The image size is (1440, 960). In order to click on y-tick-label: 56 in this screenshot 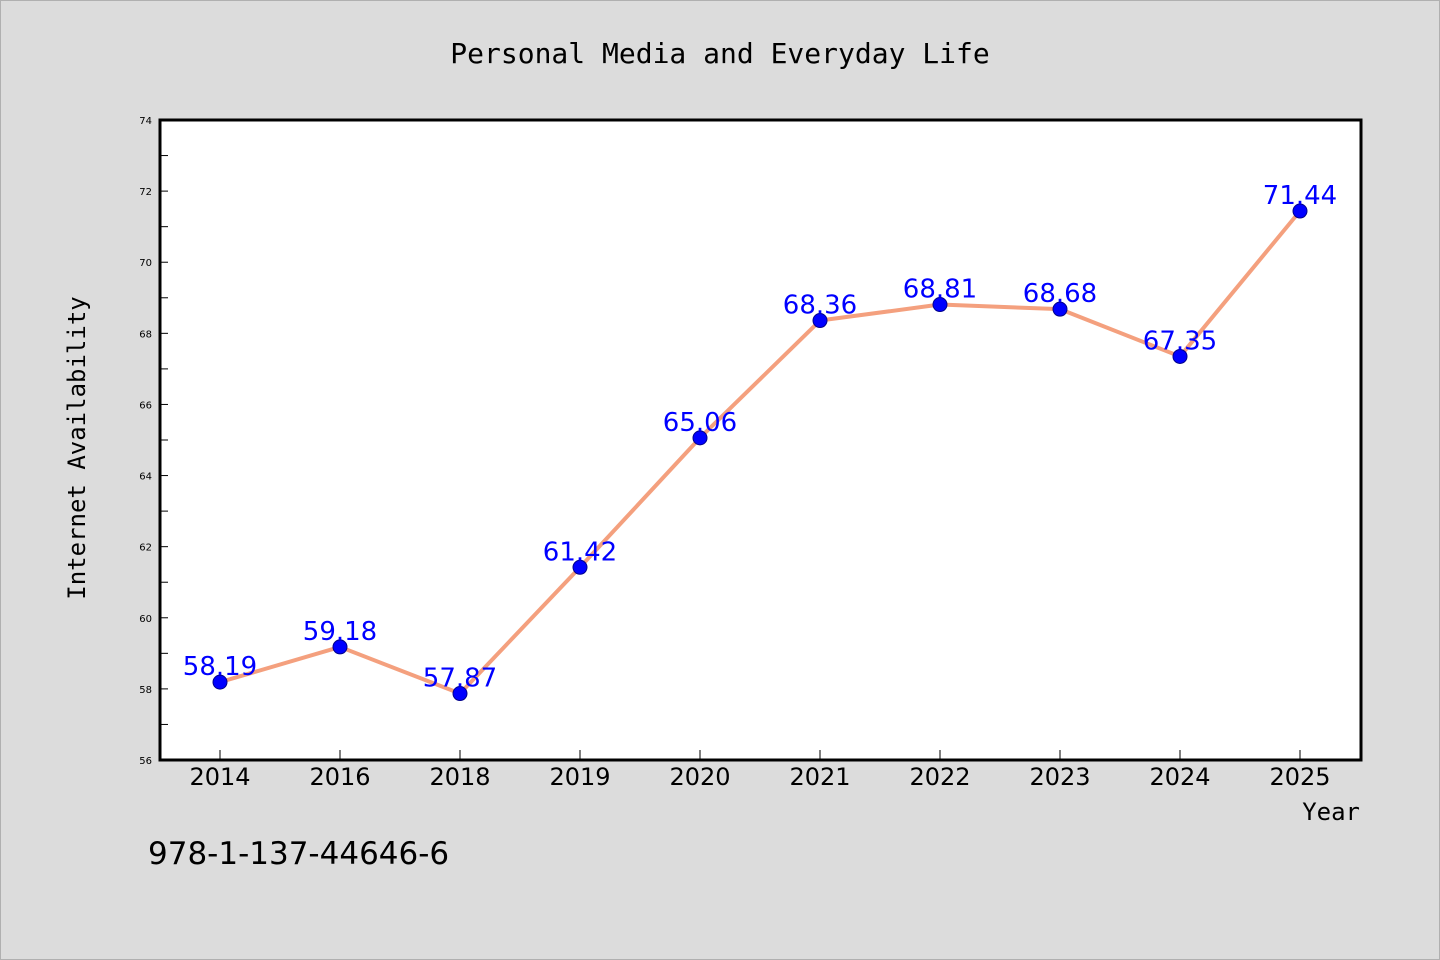, I will do `click(145, 761)`.